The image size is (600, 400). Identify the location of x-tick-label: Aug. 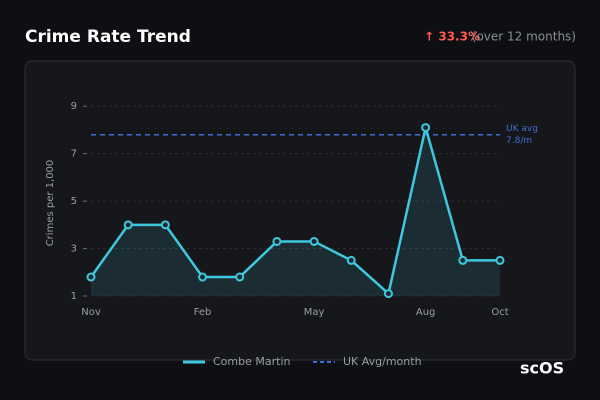
(426, 312).